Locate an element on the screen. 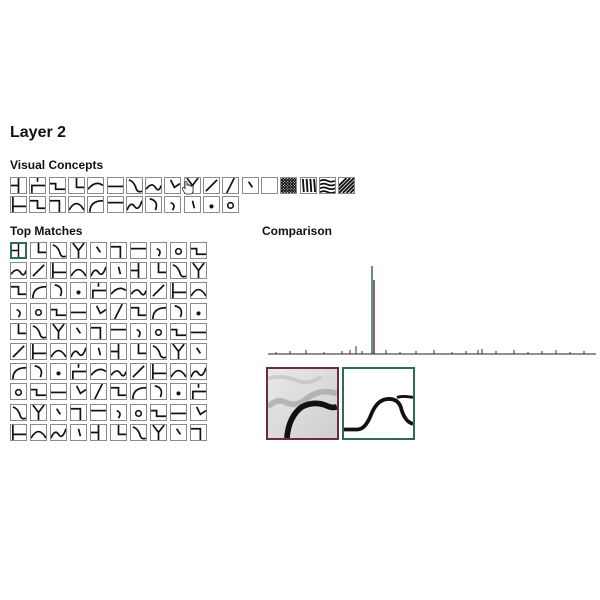 This screenshot has height=600, width=600. corner-step-icon is located at coordinates (57, 185).